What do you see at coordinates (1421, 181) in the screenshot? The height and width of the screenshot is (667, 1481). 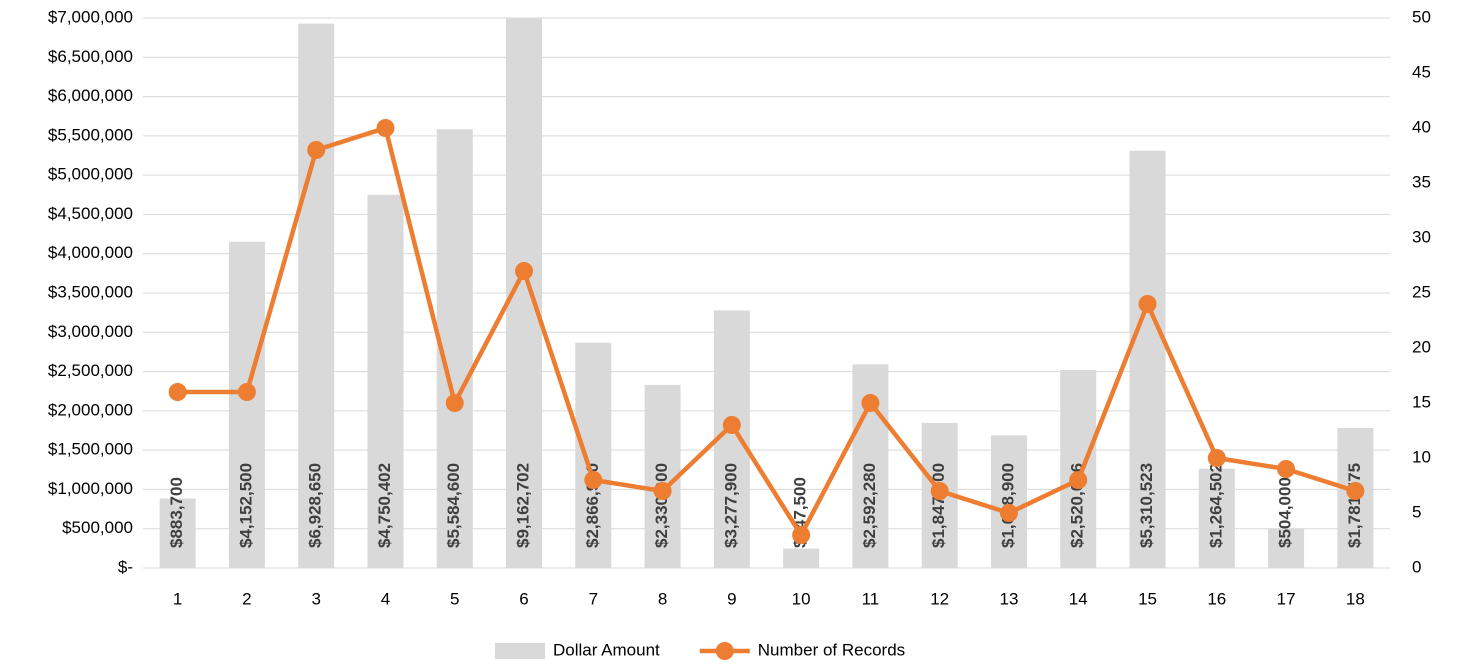 I see `y2-tick-label: 35` at bounding box center [1421, 181].